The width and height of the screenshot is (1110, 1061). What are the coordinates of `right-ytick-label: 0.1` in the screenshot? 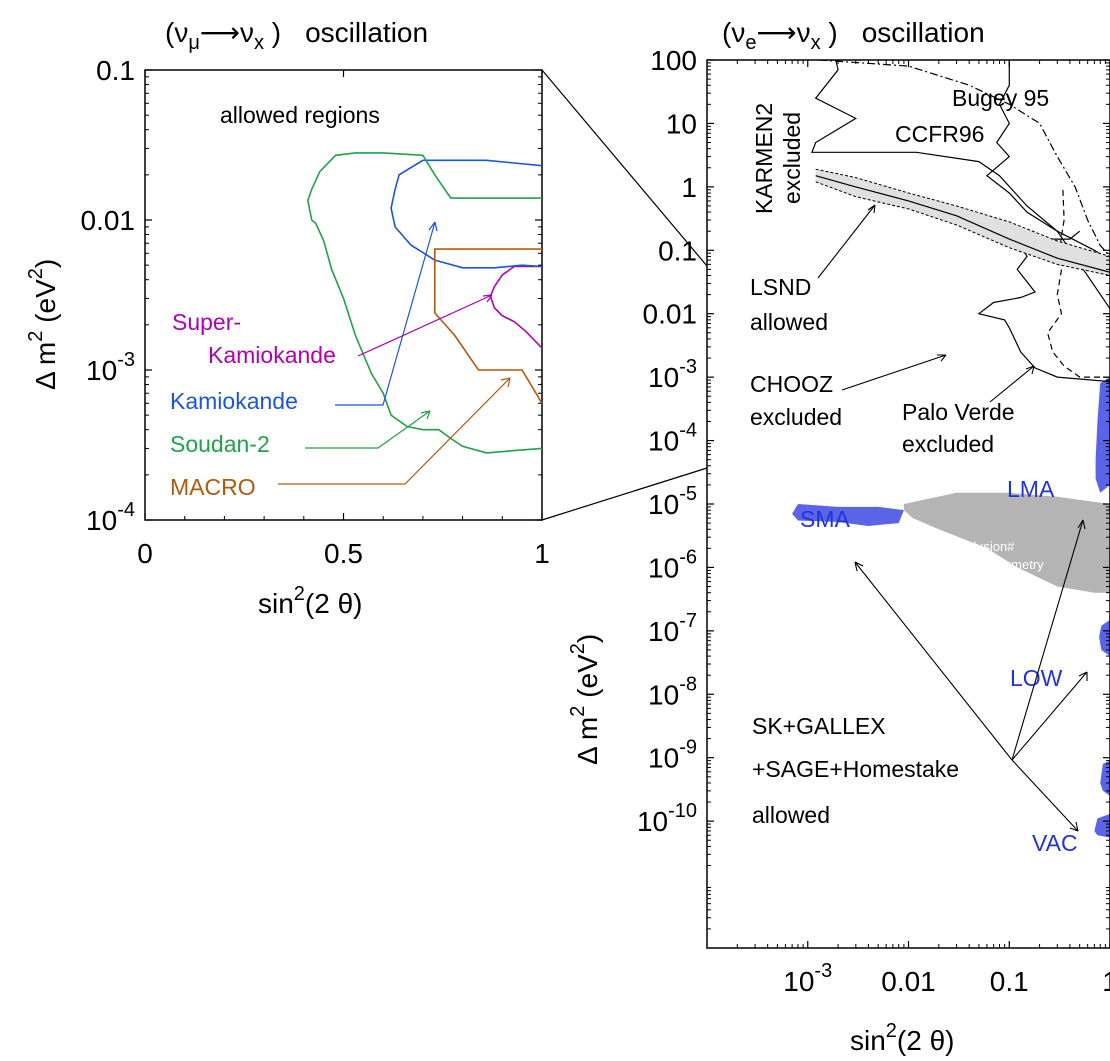 It's located at (677, 250).